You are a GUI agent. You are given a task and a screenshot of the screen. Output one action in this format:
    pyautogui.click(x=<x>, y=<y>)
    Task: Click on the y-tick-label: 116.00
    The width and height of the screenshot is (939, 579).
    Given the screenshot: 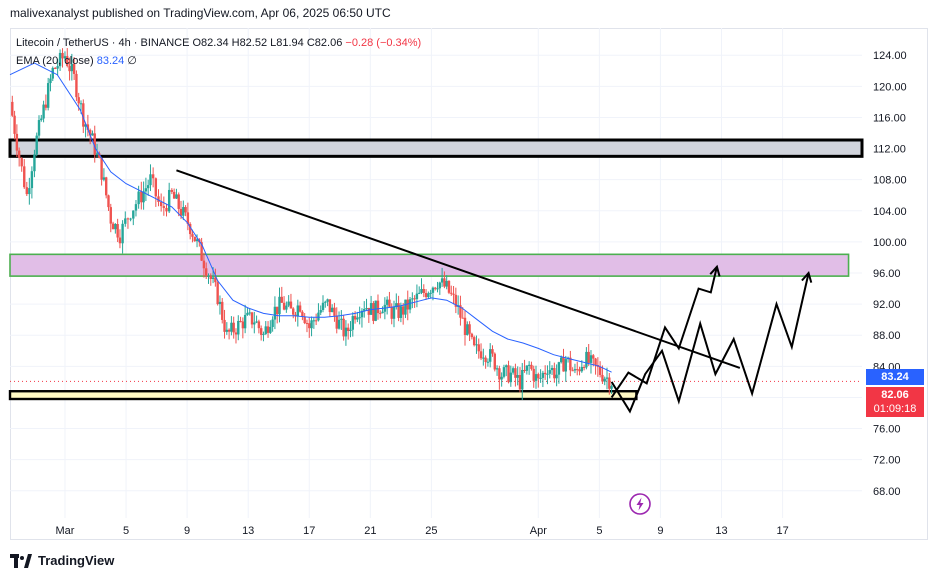 What is the action you would take?
    pyautogui.click(x=889, y=118)
    